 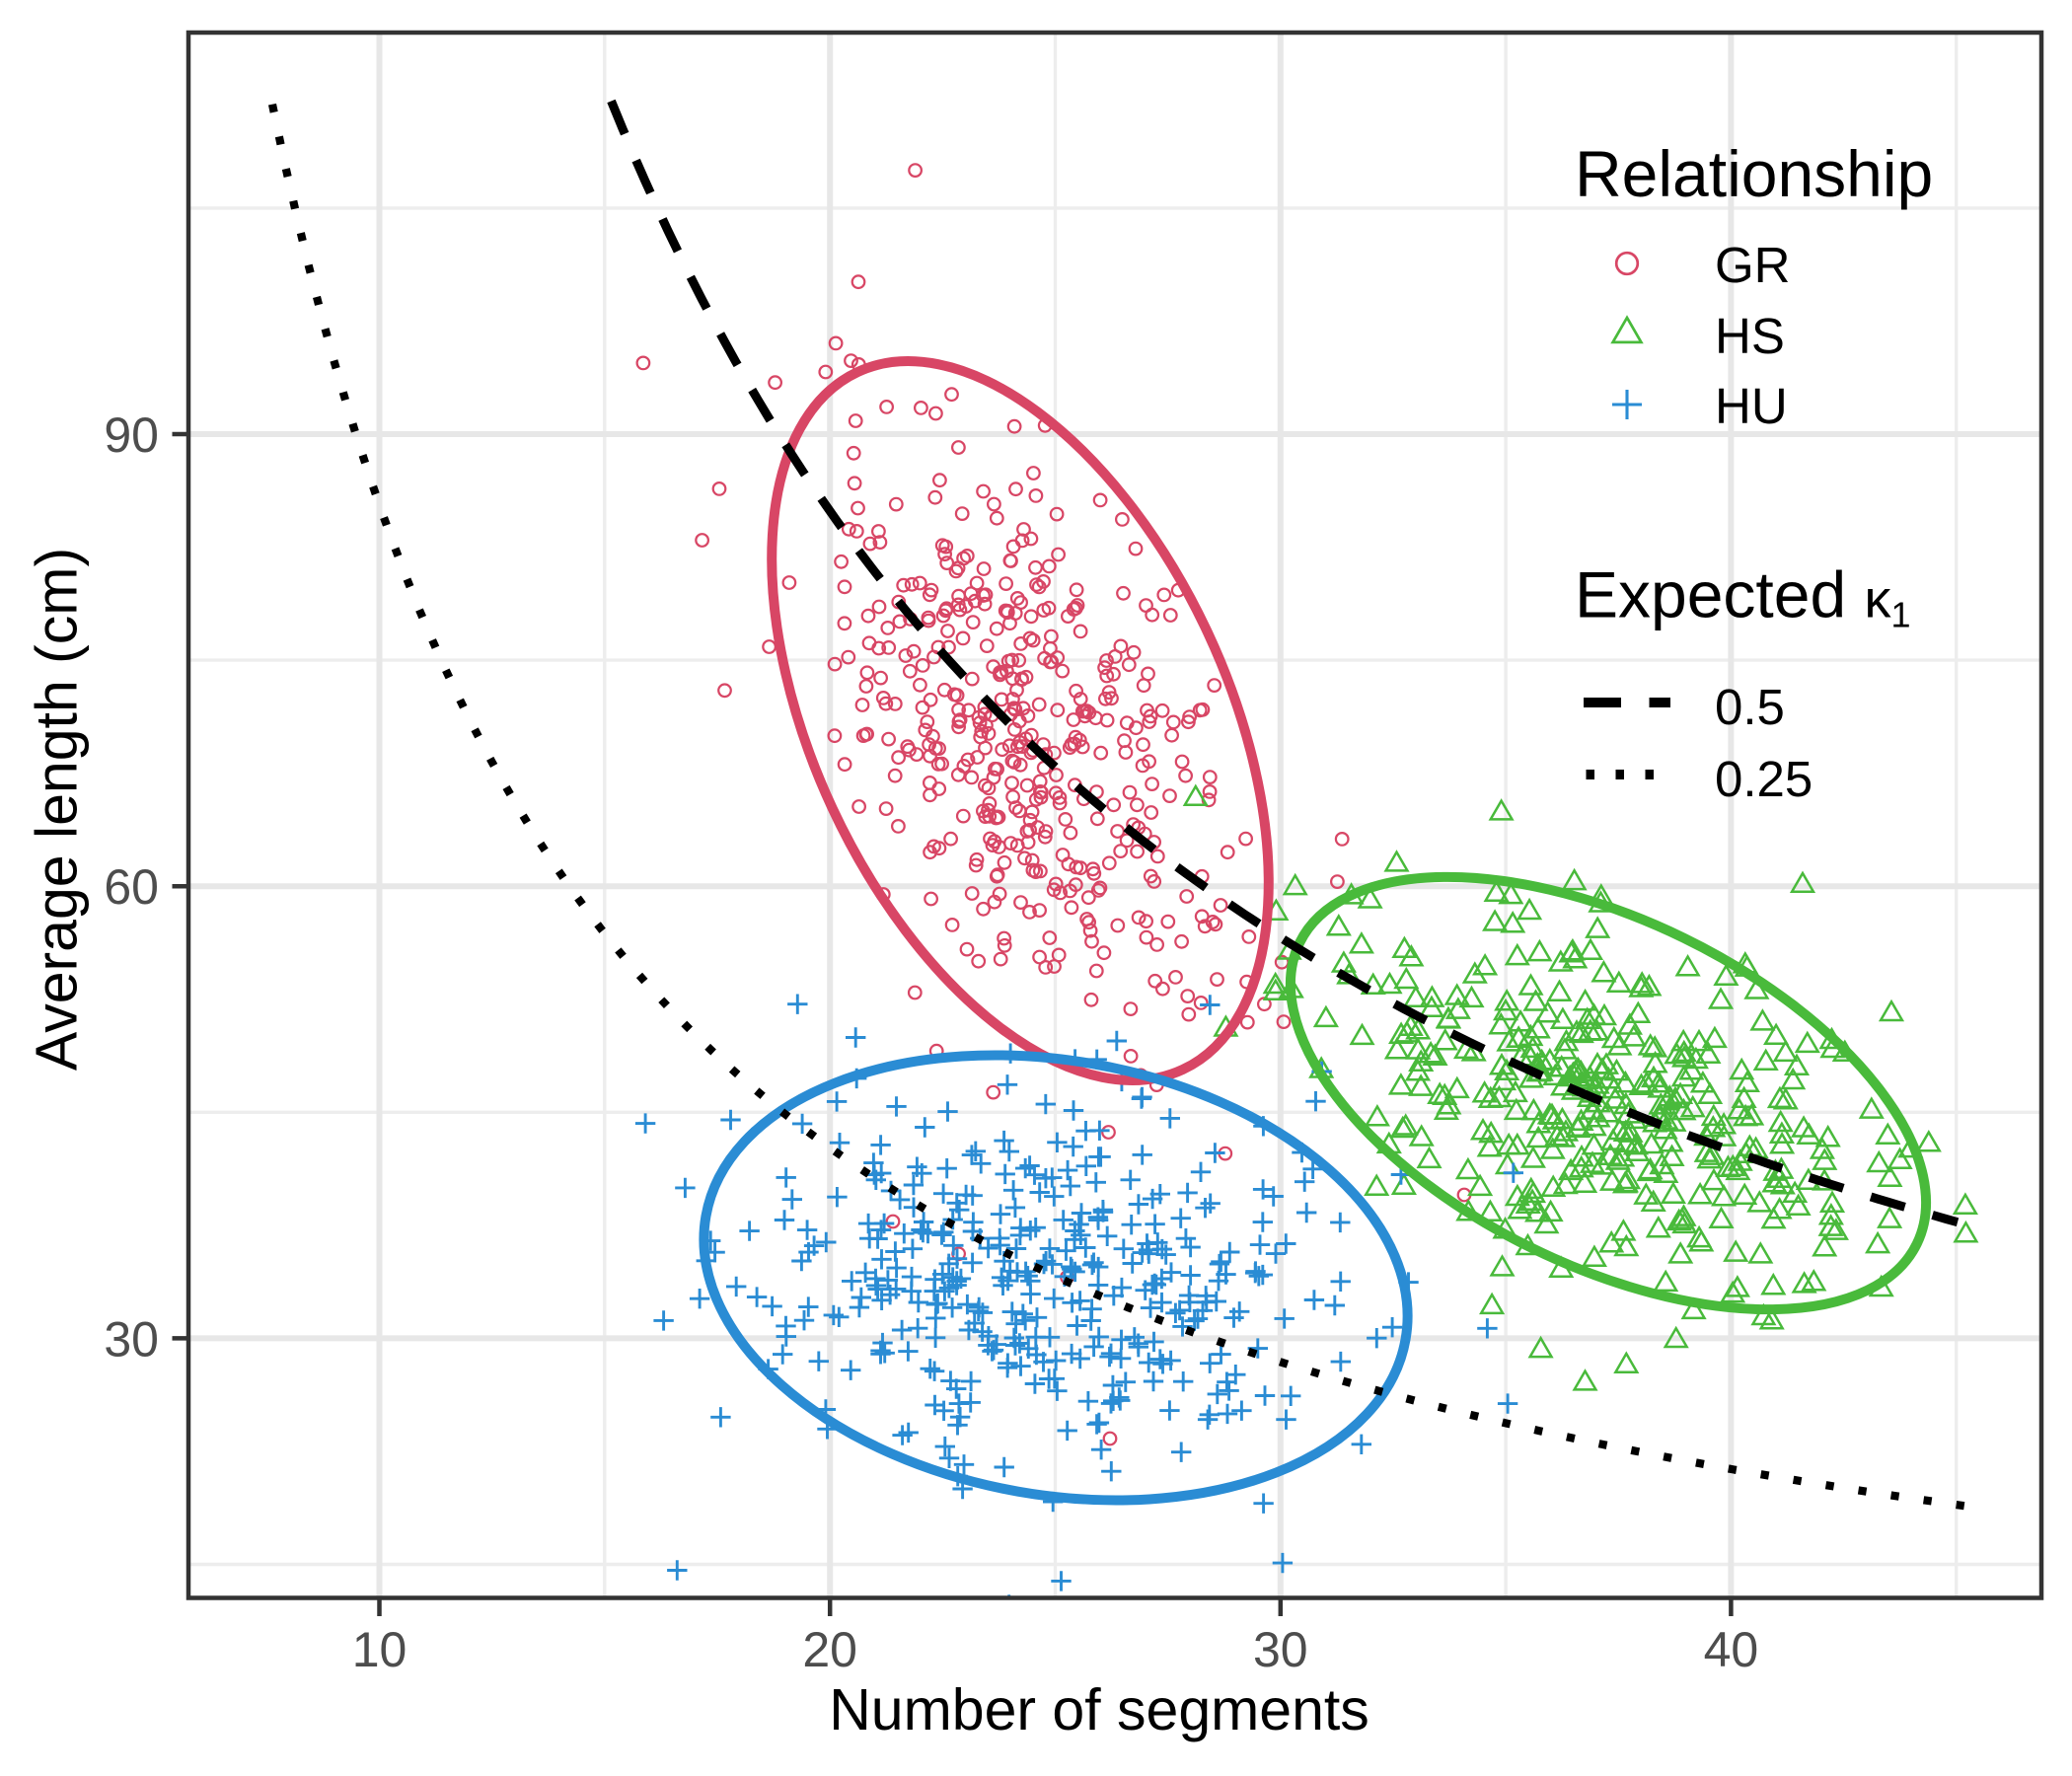 I want to click on svg-text: 60, so click(x=131, y=887).